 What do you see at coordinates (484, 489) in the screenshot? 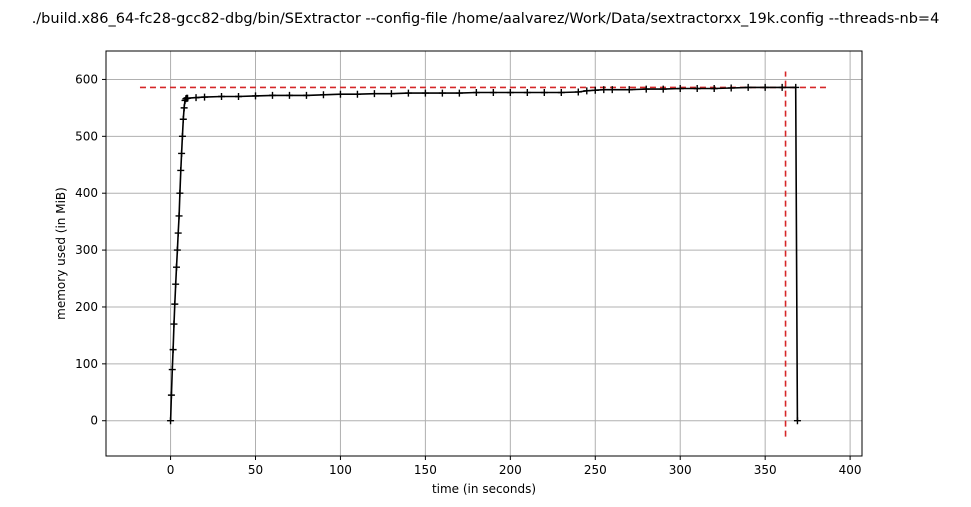
I see `x-axis-label: time (in seconds)` at bounding box center [484, 489].